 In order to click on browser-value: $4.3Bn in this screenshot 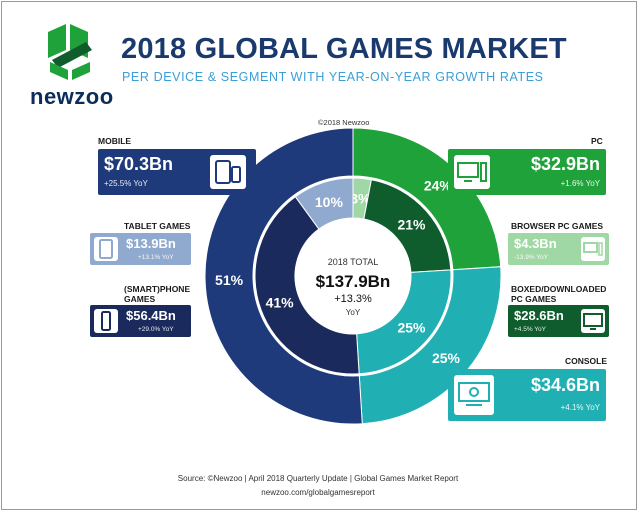, I will do `click(535, 243)`.